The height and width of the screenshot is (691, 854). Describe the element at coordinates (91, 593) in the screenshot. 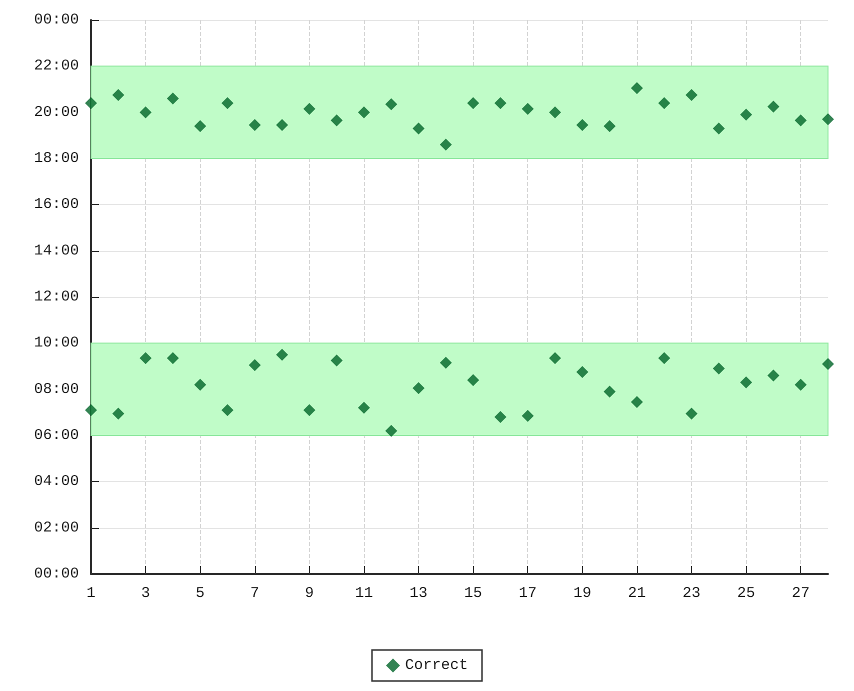

I see `x-tick-label: 1` at that location.